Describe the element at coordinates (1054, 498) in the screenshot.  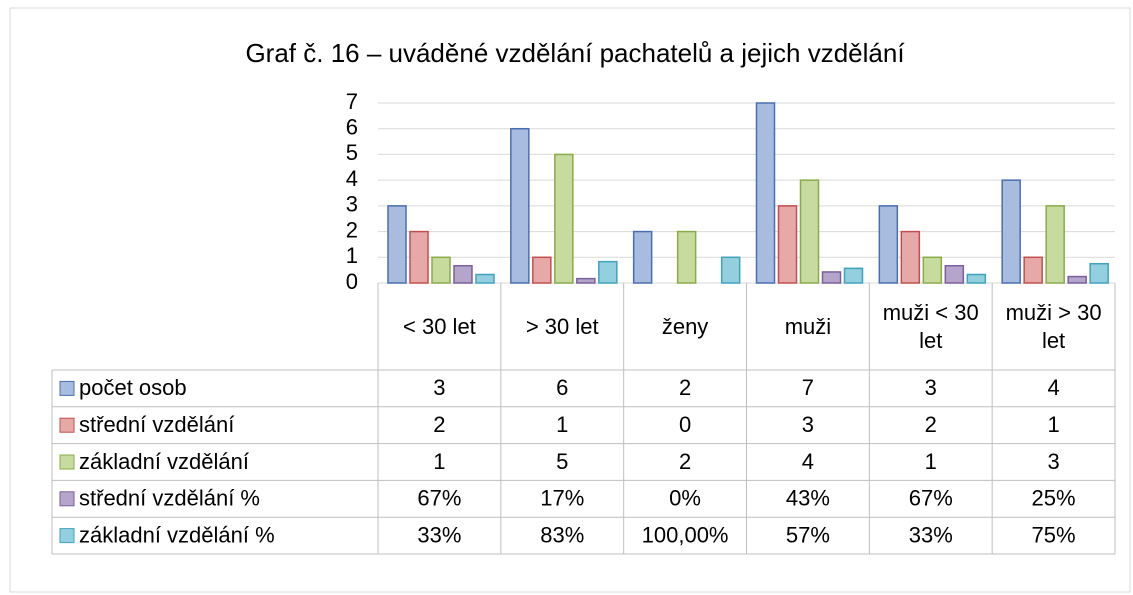
I see `table-value: 25%` at that location.